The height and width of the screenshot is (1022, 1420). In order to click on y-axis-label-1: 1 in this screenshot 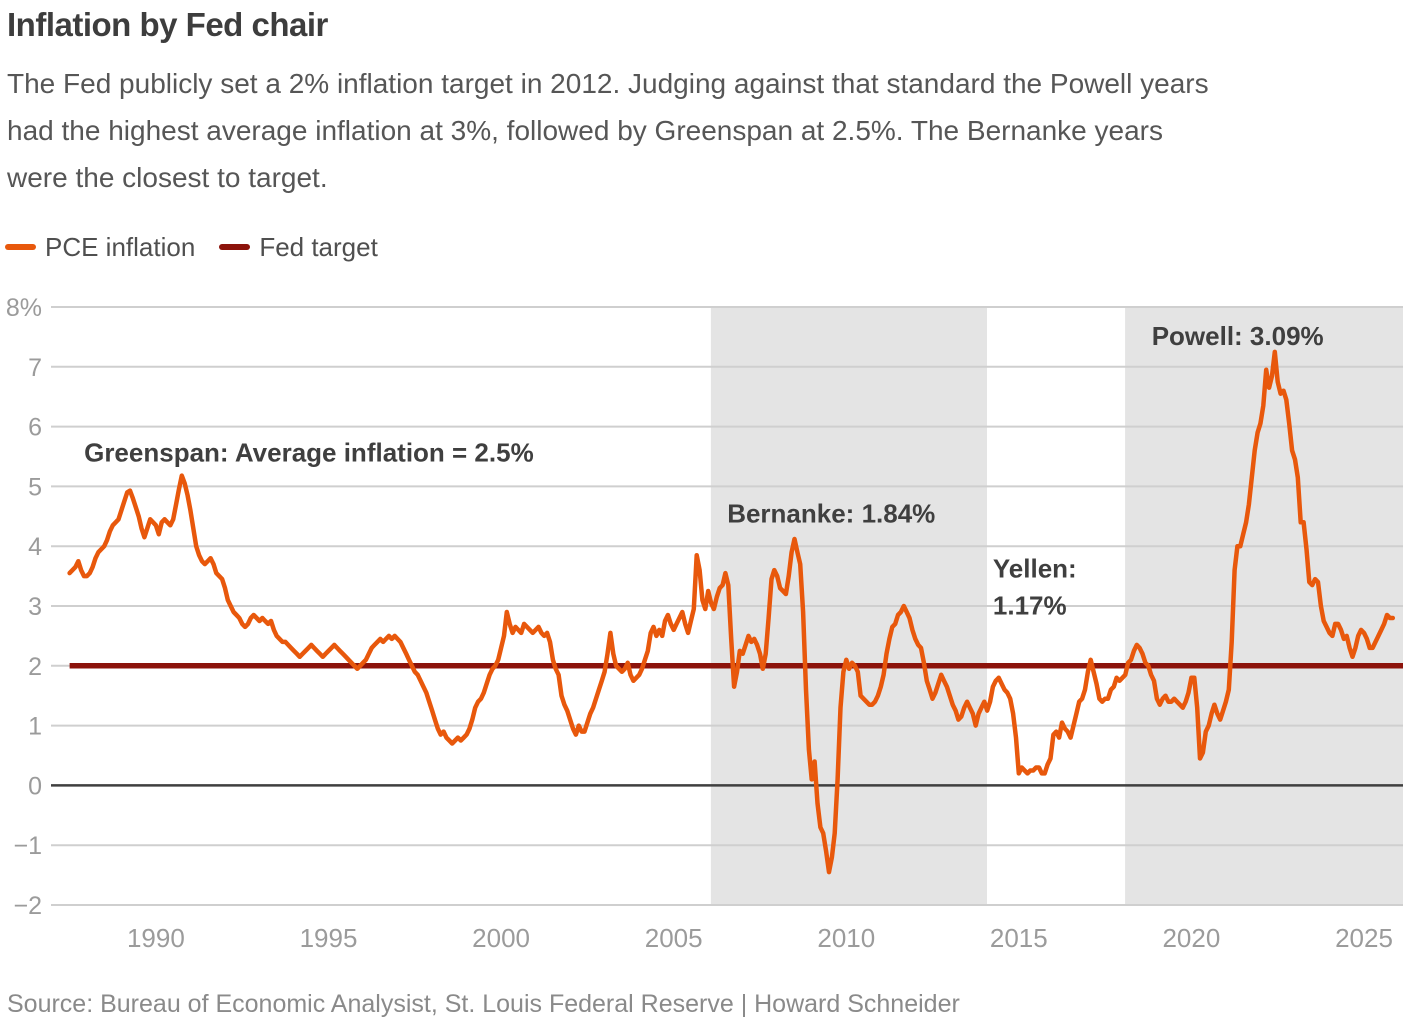, I will do `click(35, 727)`.